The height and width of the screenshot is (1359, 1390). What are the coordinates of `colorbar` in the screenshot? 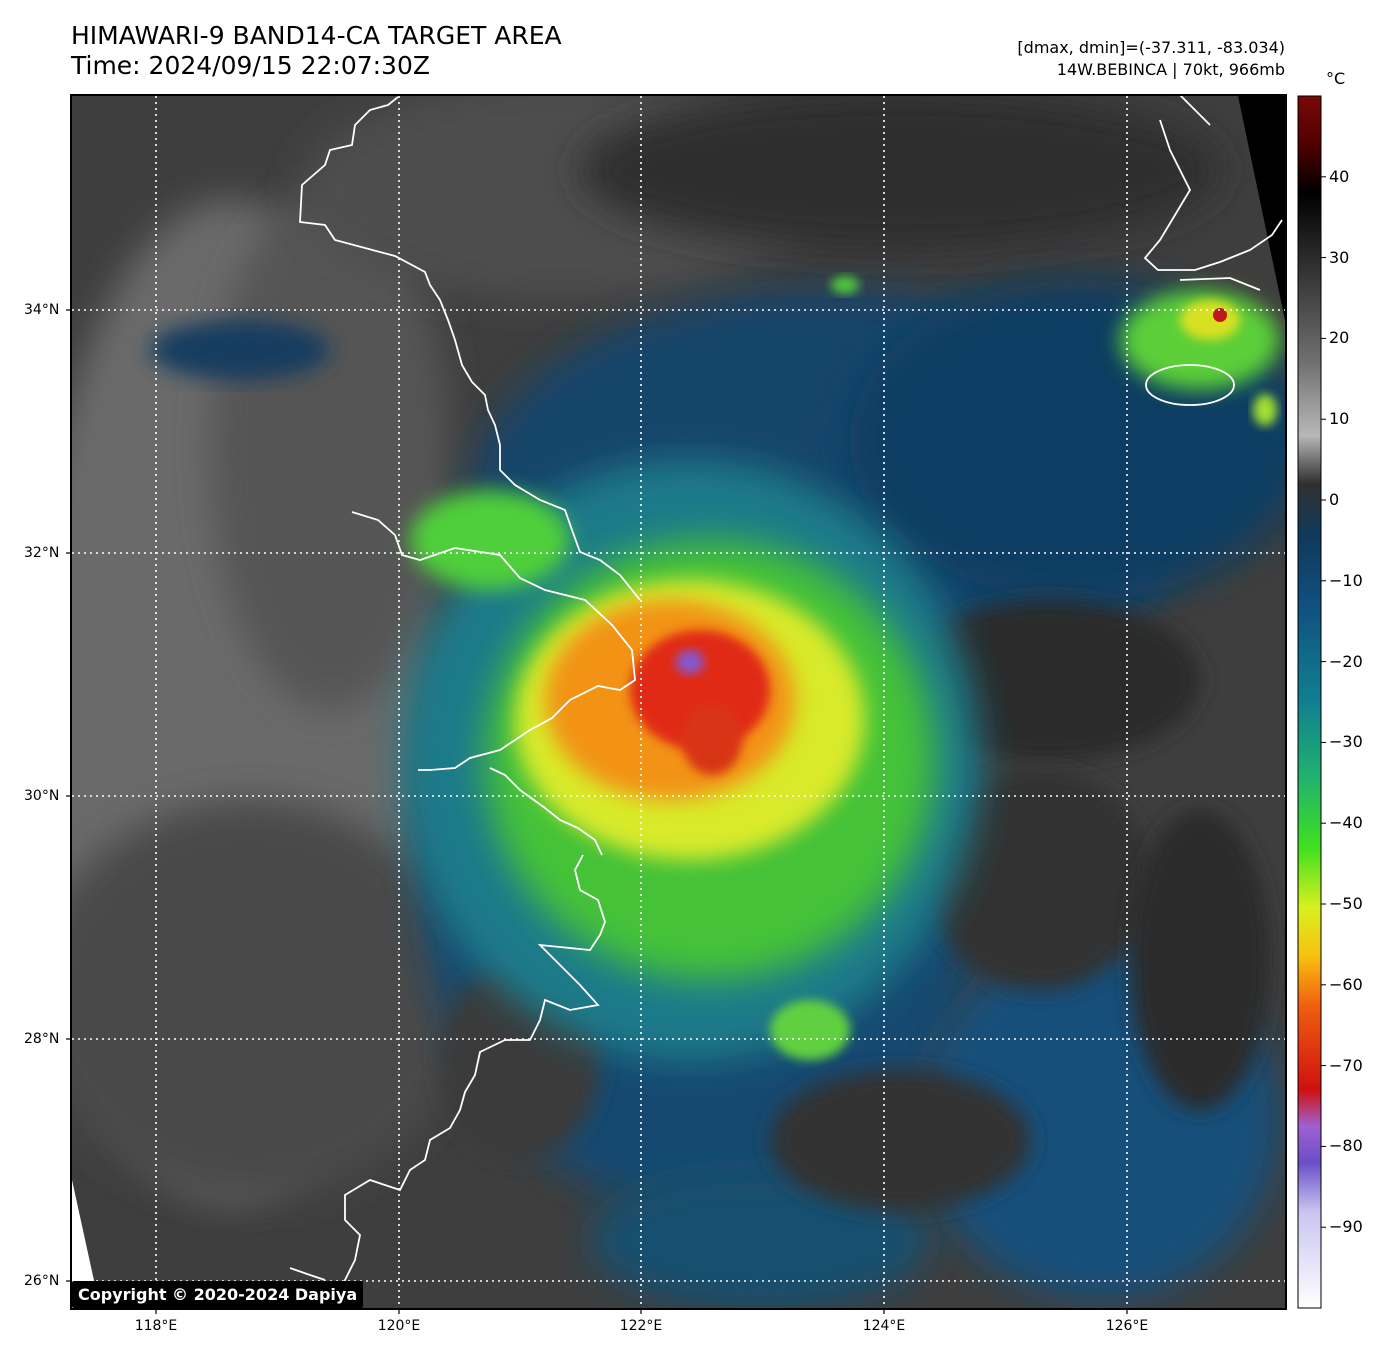 It's located at (1309, 702).